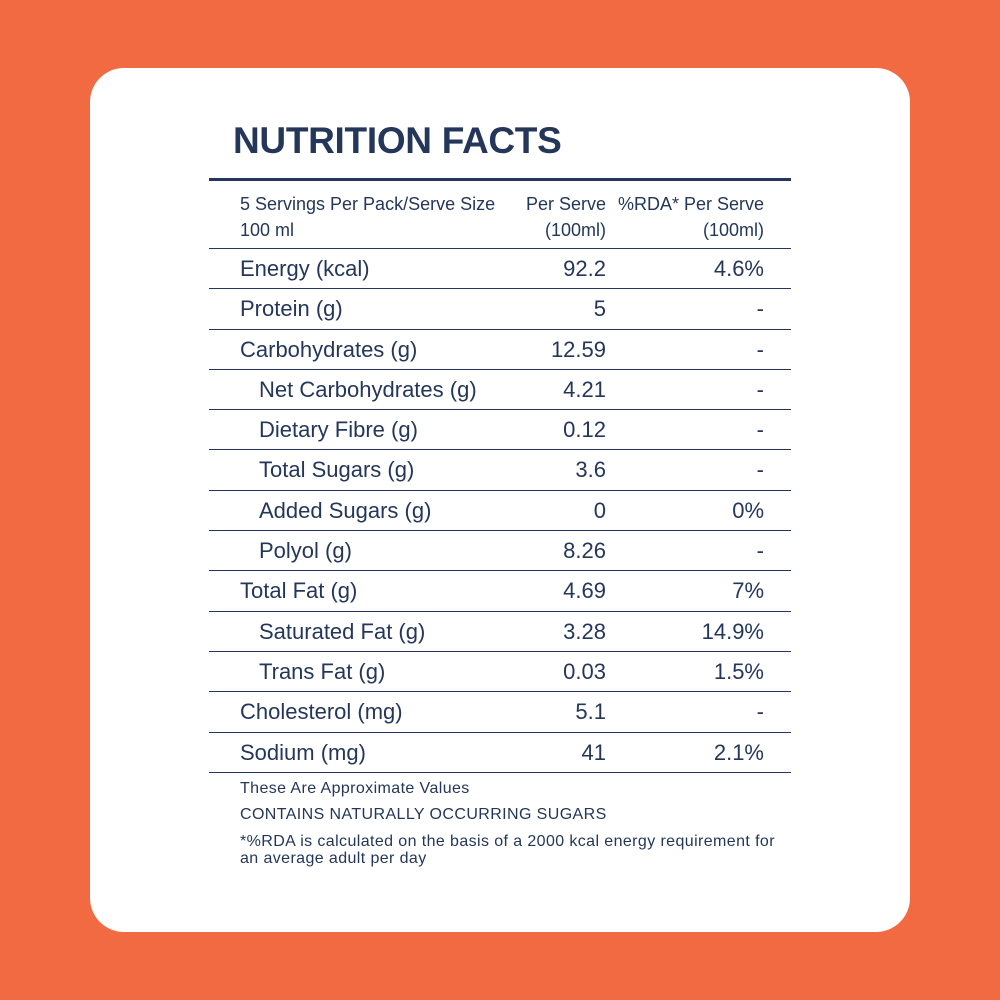 This screenshot has height=1000, width=1000. What do you see at coordinates (500, 632) in the screenshot?
I see `table-row: Saturated Fat (g) 3.28 14.9%` at bounding box center [500, 632].